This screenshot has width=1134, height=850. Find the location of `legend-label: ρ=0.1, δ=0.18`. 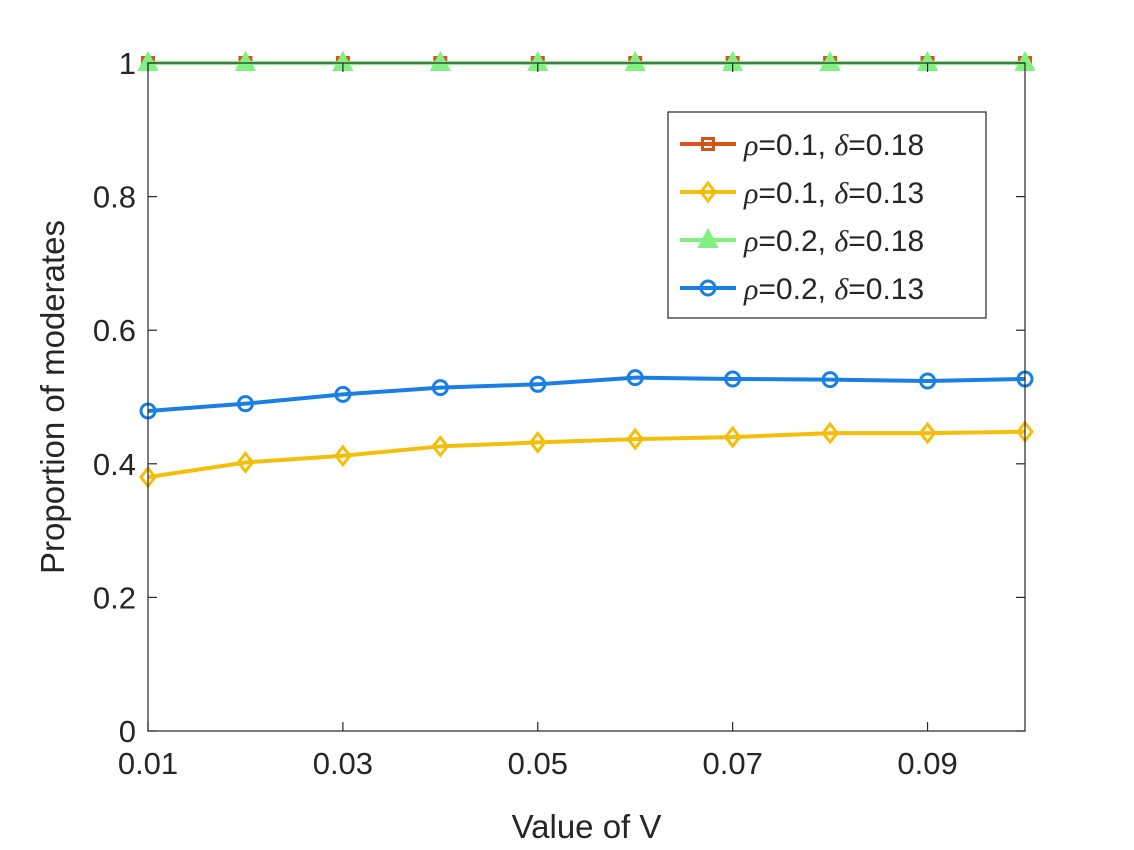

legend-label: ρ=0.1, δ=0.18 is located at coordinates (833, 145).